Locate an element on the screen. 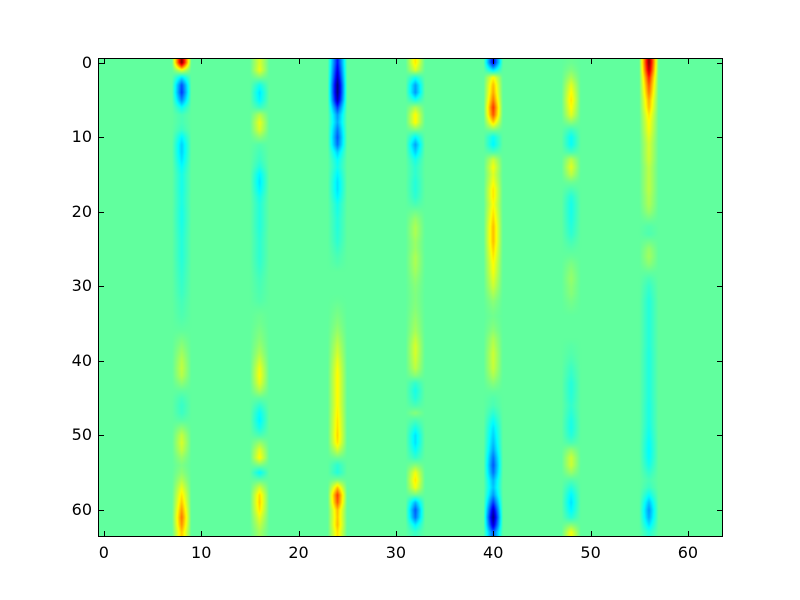  y-tick-label: 0 is located at coordinates (86, 62).